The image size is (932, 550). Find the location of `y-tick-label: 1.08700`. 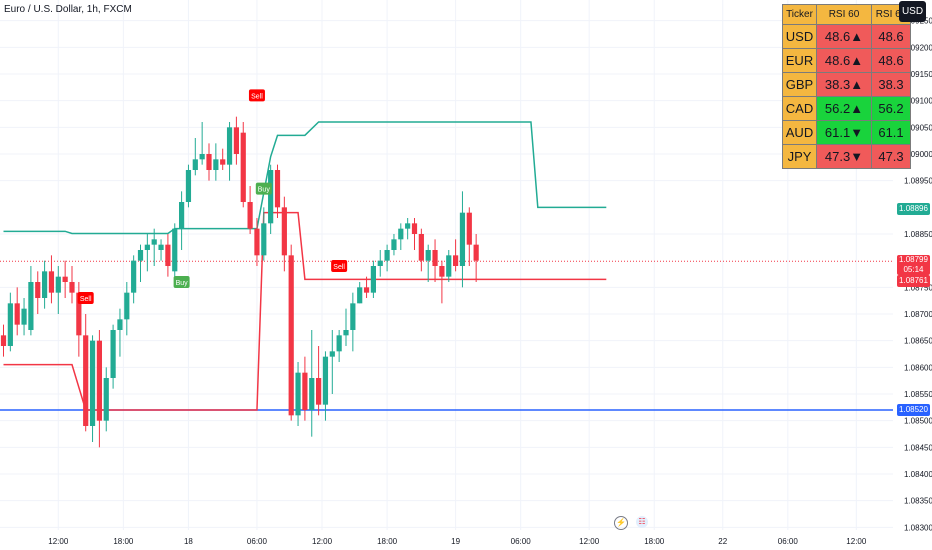

y-tick-label: 1.08700 is located at coordinates (918, 314).